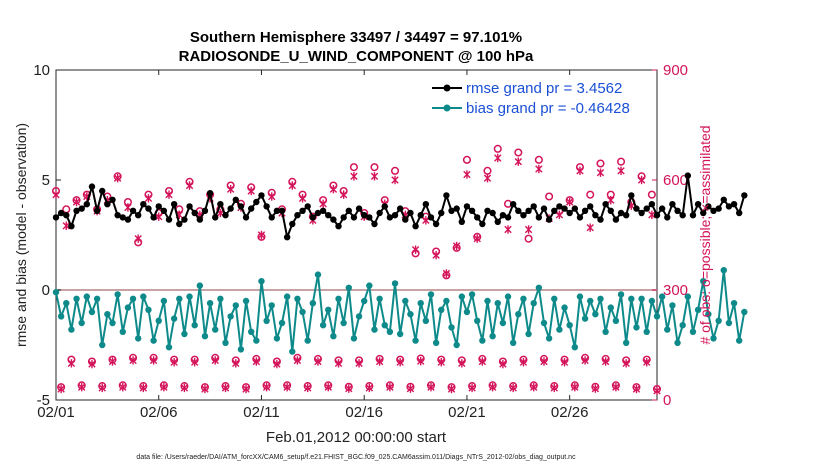  Describe the element at coordinates (570, 412) in the screenshot. I see `x-tick-label: 02/26` at that location.